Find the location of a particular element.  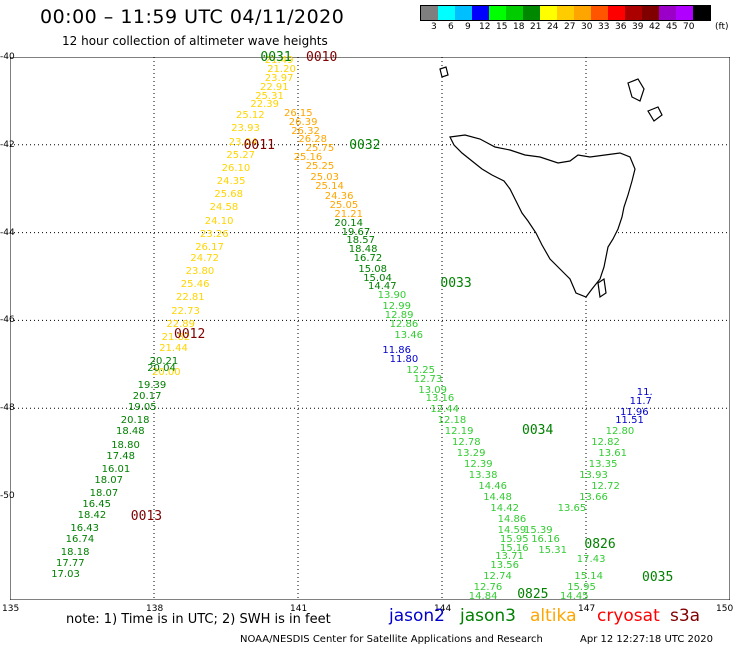

swh-value-label: 26.28 is located at coordinates (313, 140).